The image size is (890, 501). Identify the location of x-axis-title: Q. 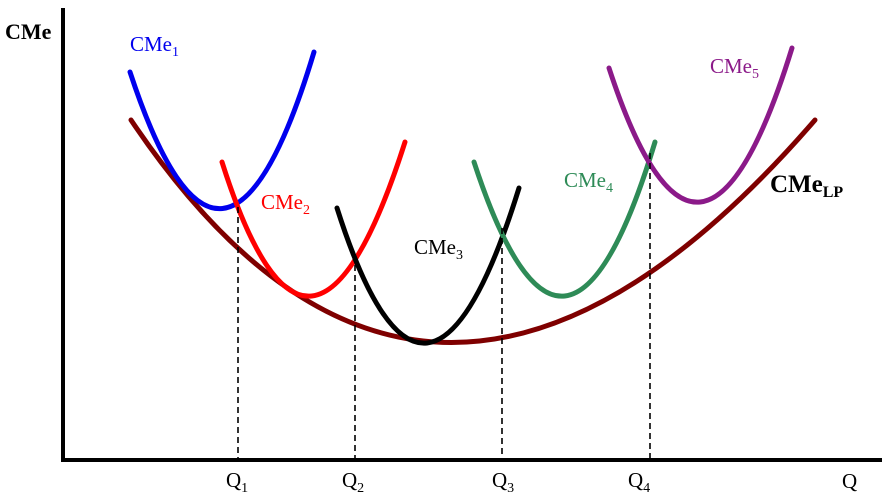
(849, 481).